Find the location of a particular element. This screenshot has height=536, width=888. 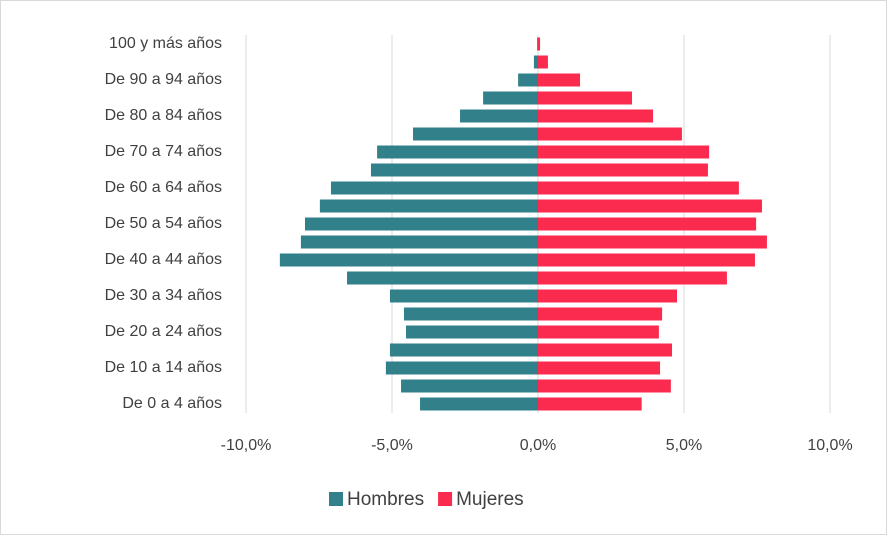

y-tick-label: De 40 a 44 años is located at coordinates (163, 259).